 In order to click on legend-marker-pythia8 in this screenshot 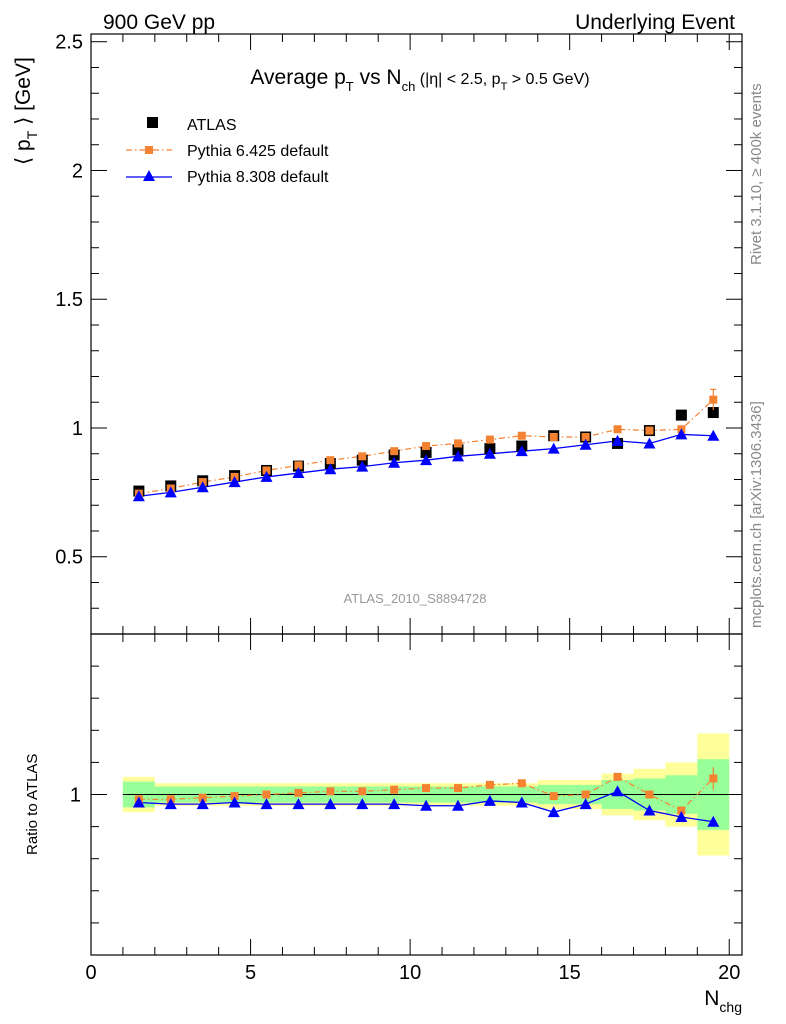, I will do `click(149, 175)`.